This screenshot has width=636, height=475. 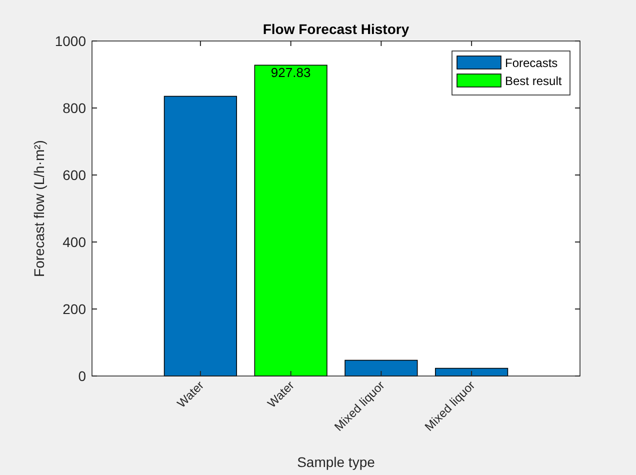 I want to click on y-tick-label: 0, so click(x=82, y=376).